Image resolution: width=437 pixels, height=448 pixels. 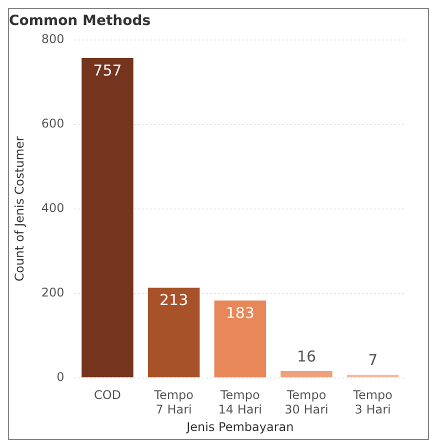 I want to click on y-tick-label: 0, so click(x=60, y=377).